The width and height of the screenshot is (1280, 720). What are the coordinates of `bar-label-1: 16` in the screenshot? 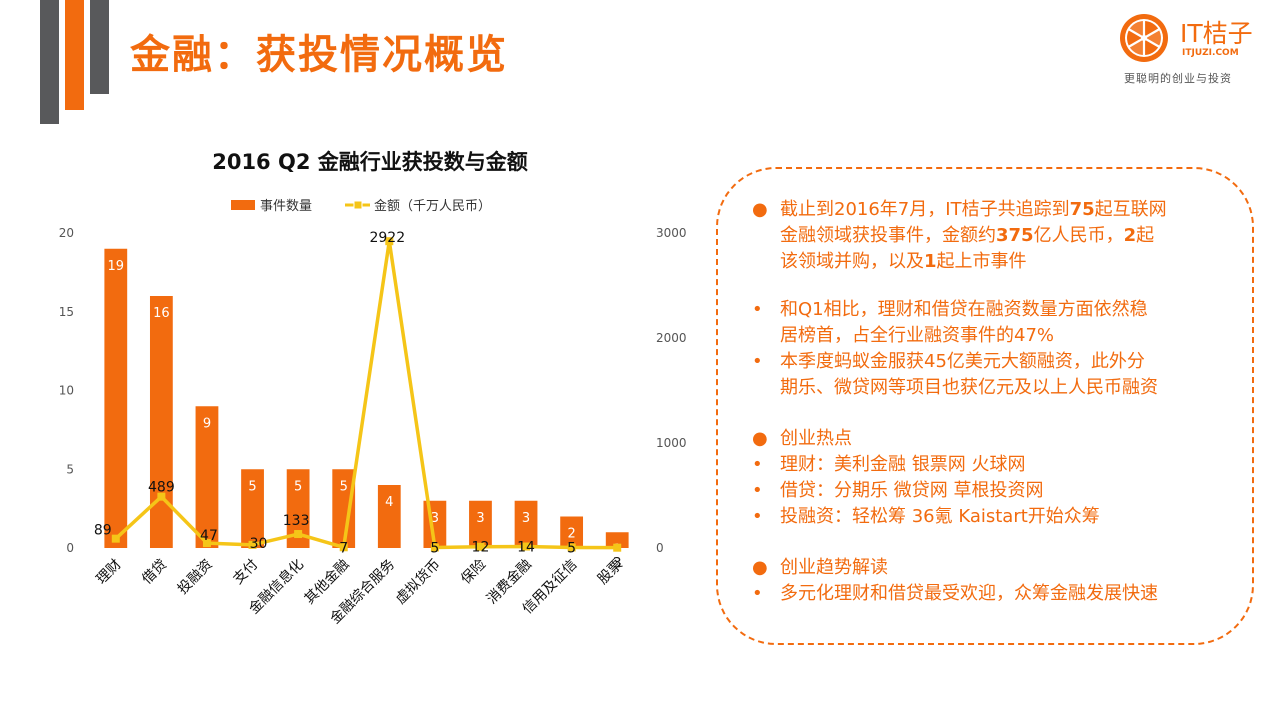 It's located at (161, 313).